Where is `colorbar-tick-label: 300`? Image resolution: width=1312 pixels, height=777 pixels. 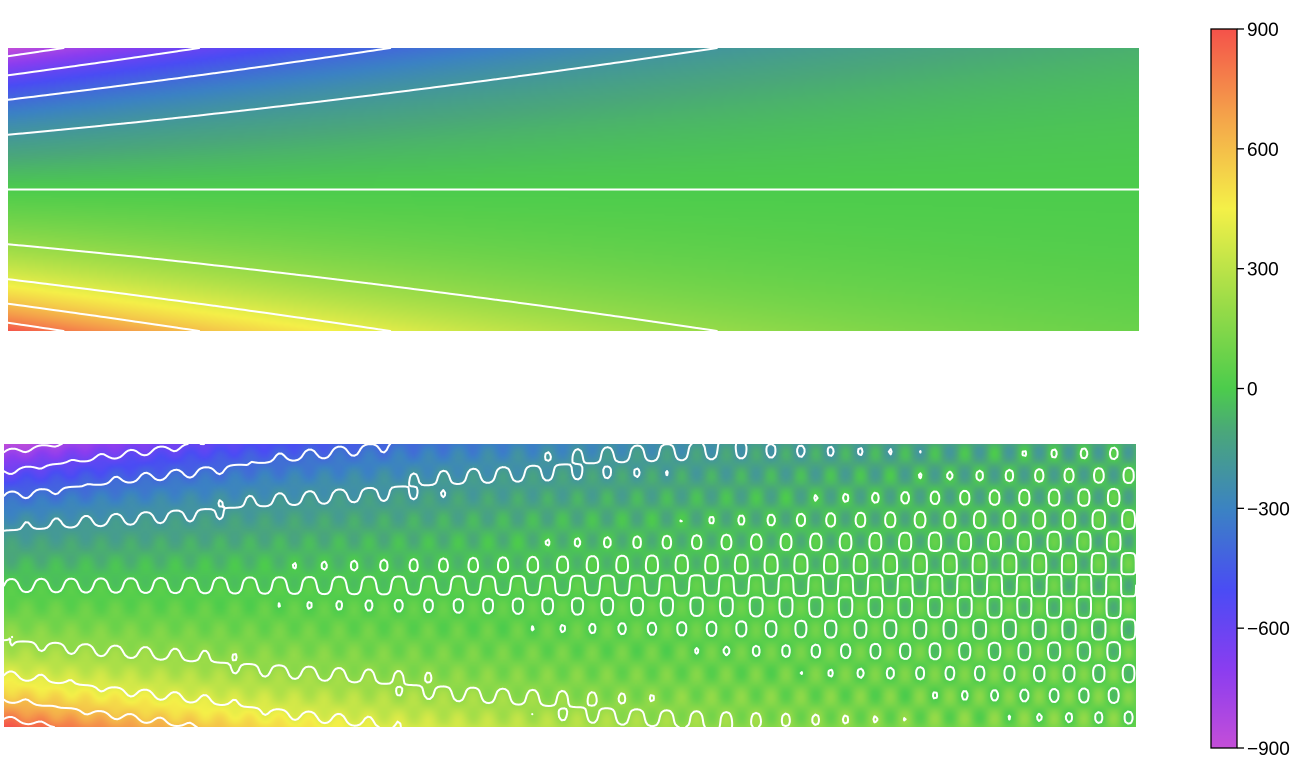 colorbar-tick-label: 300 is located at coordinates (1263, 270).